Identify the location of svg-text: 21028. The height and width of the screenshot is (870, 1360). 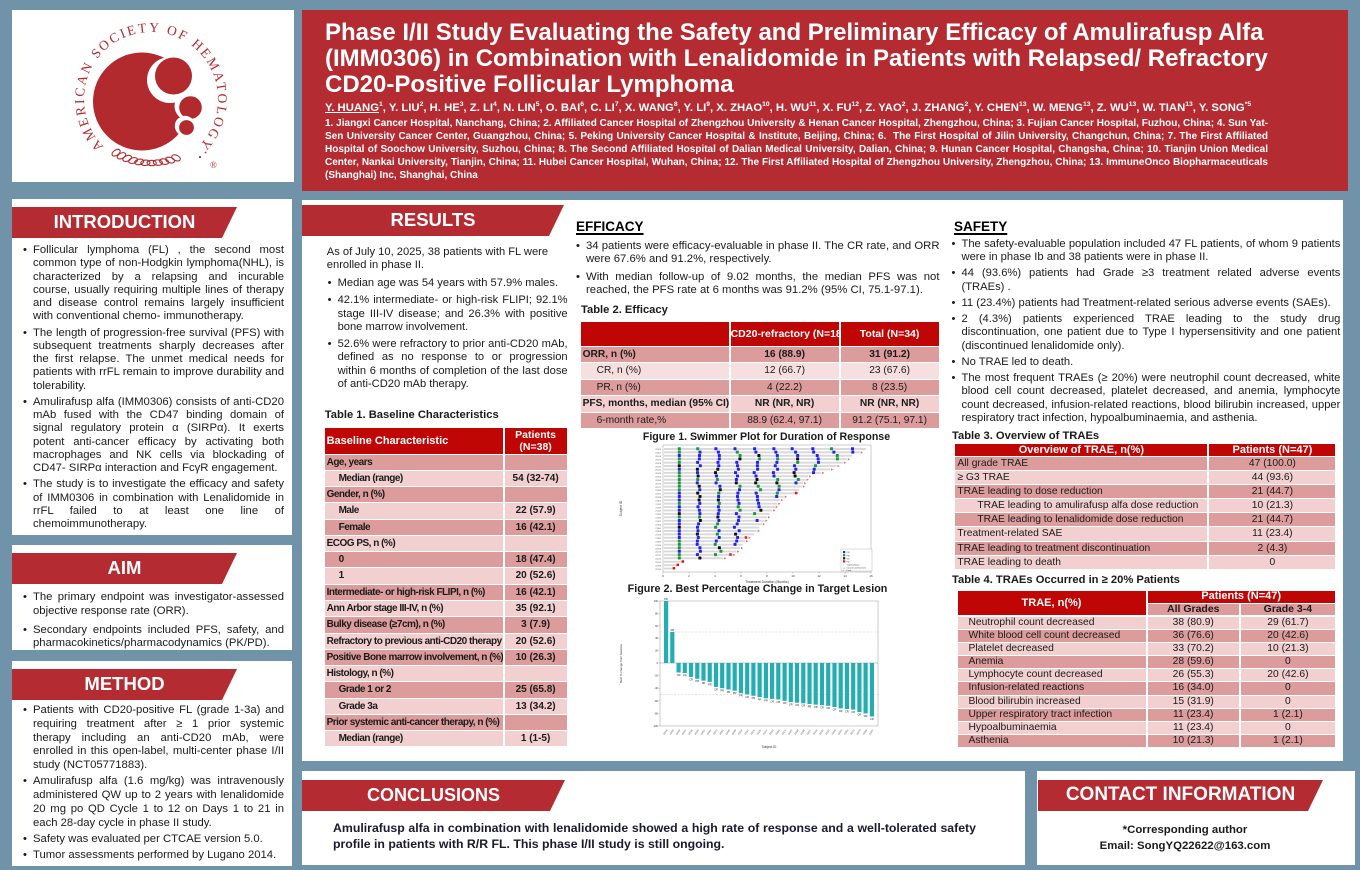
(658, 464).